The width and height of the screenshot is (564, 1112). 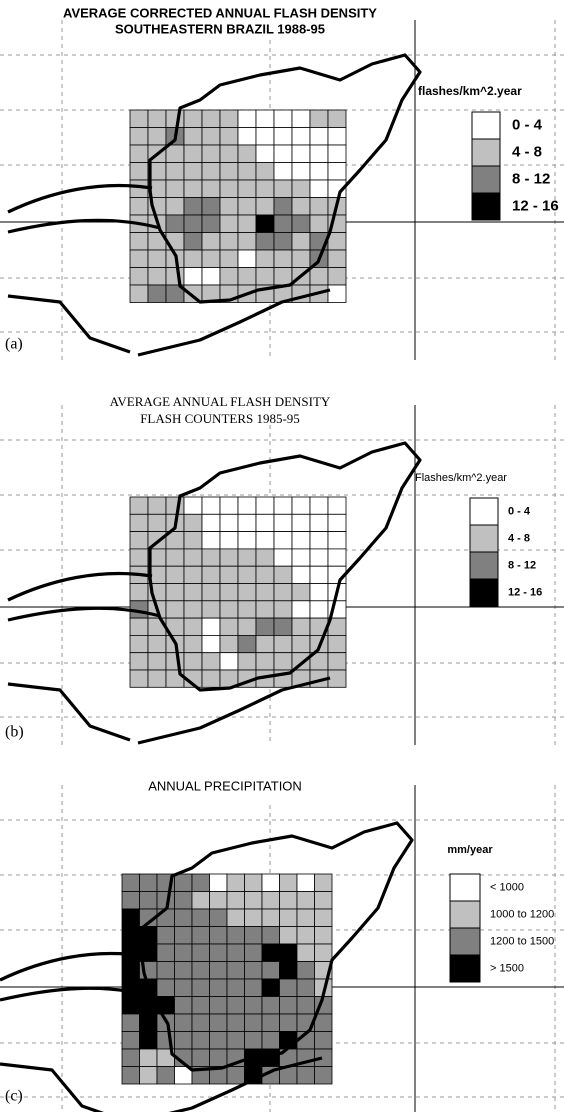 What do you see at coordinates (14, 732) in the screenshot?
I see `panel-label: (b)` at bounding box center [14, 732].